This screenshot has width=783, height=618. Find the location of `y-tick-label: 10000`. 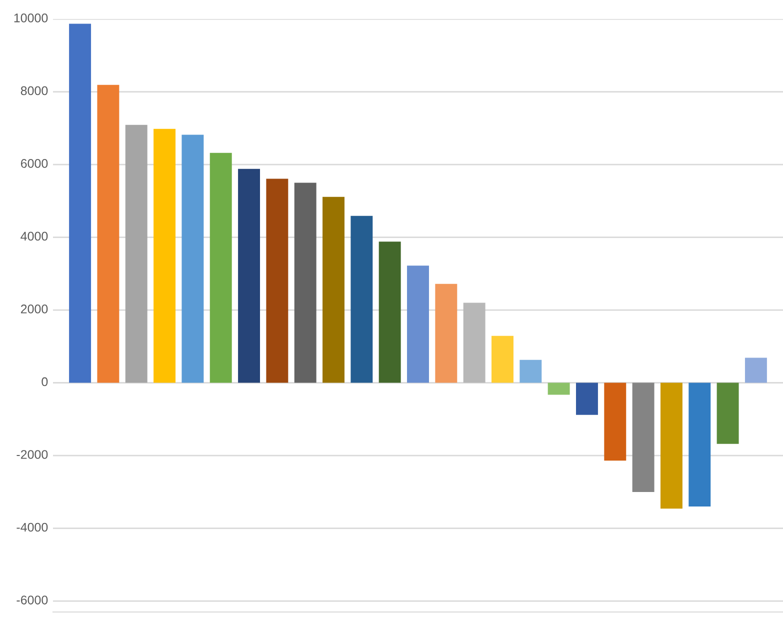

y-tick-label: 10000 is located at coordinates (31, 18).